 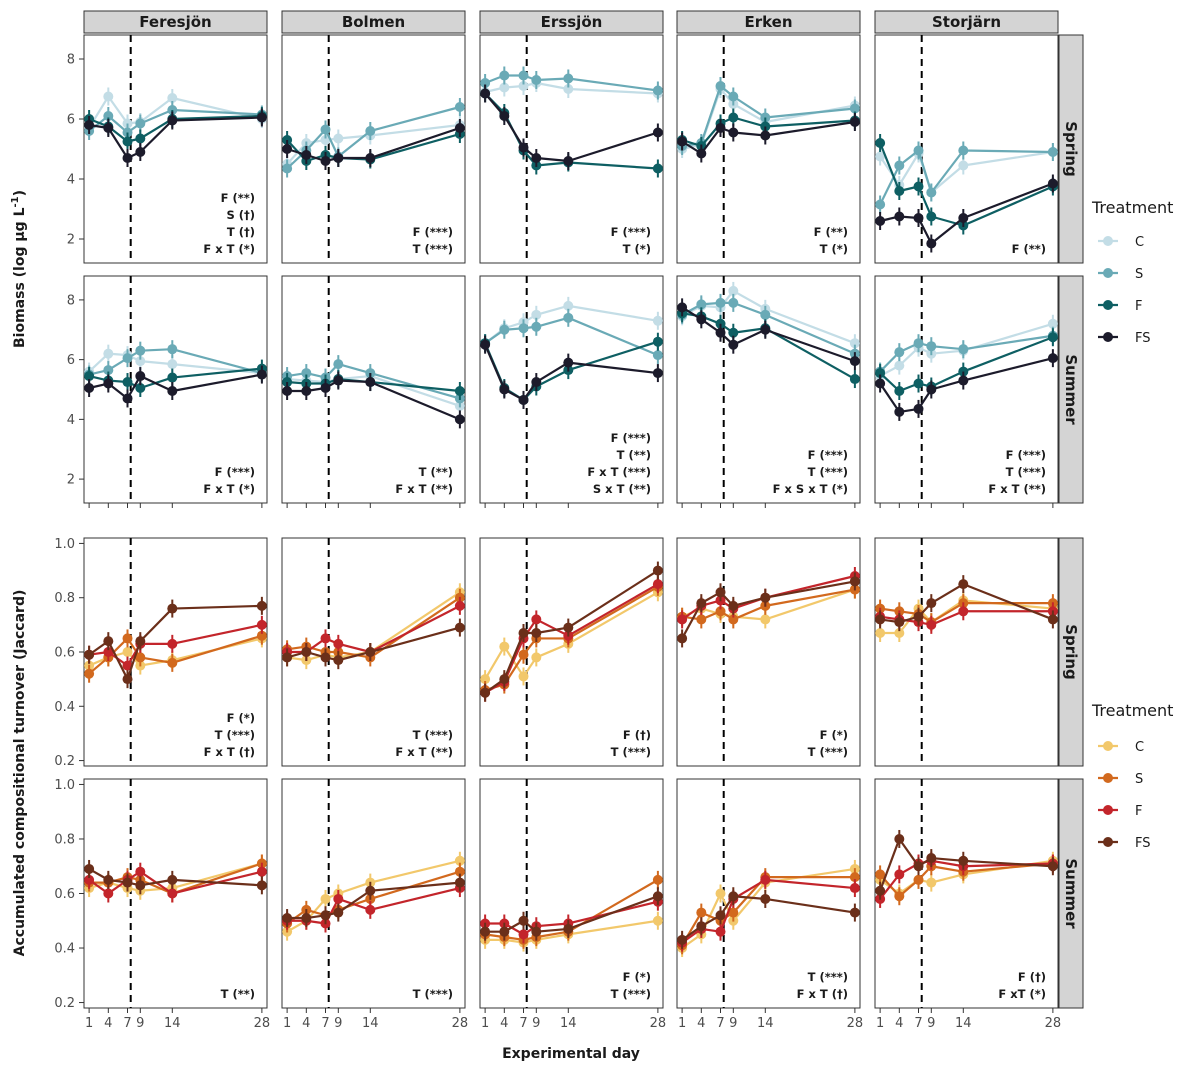 I want to click on significance-label: F x T (**), so click(x=424, y=489).